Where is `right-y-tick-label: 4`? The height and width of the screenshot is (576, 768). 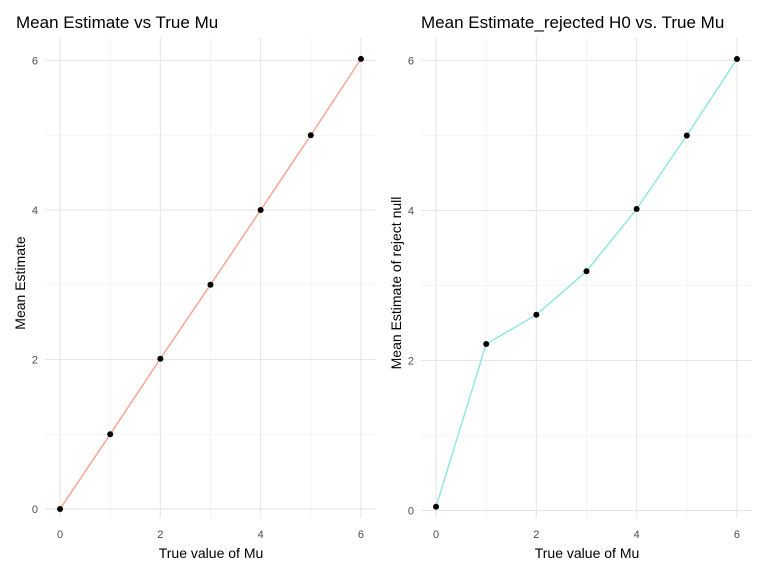
right-y-tick-label: 4 is located at coordinates (411, 212).